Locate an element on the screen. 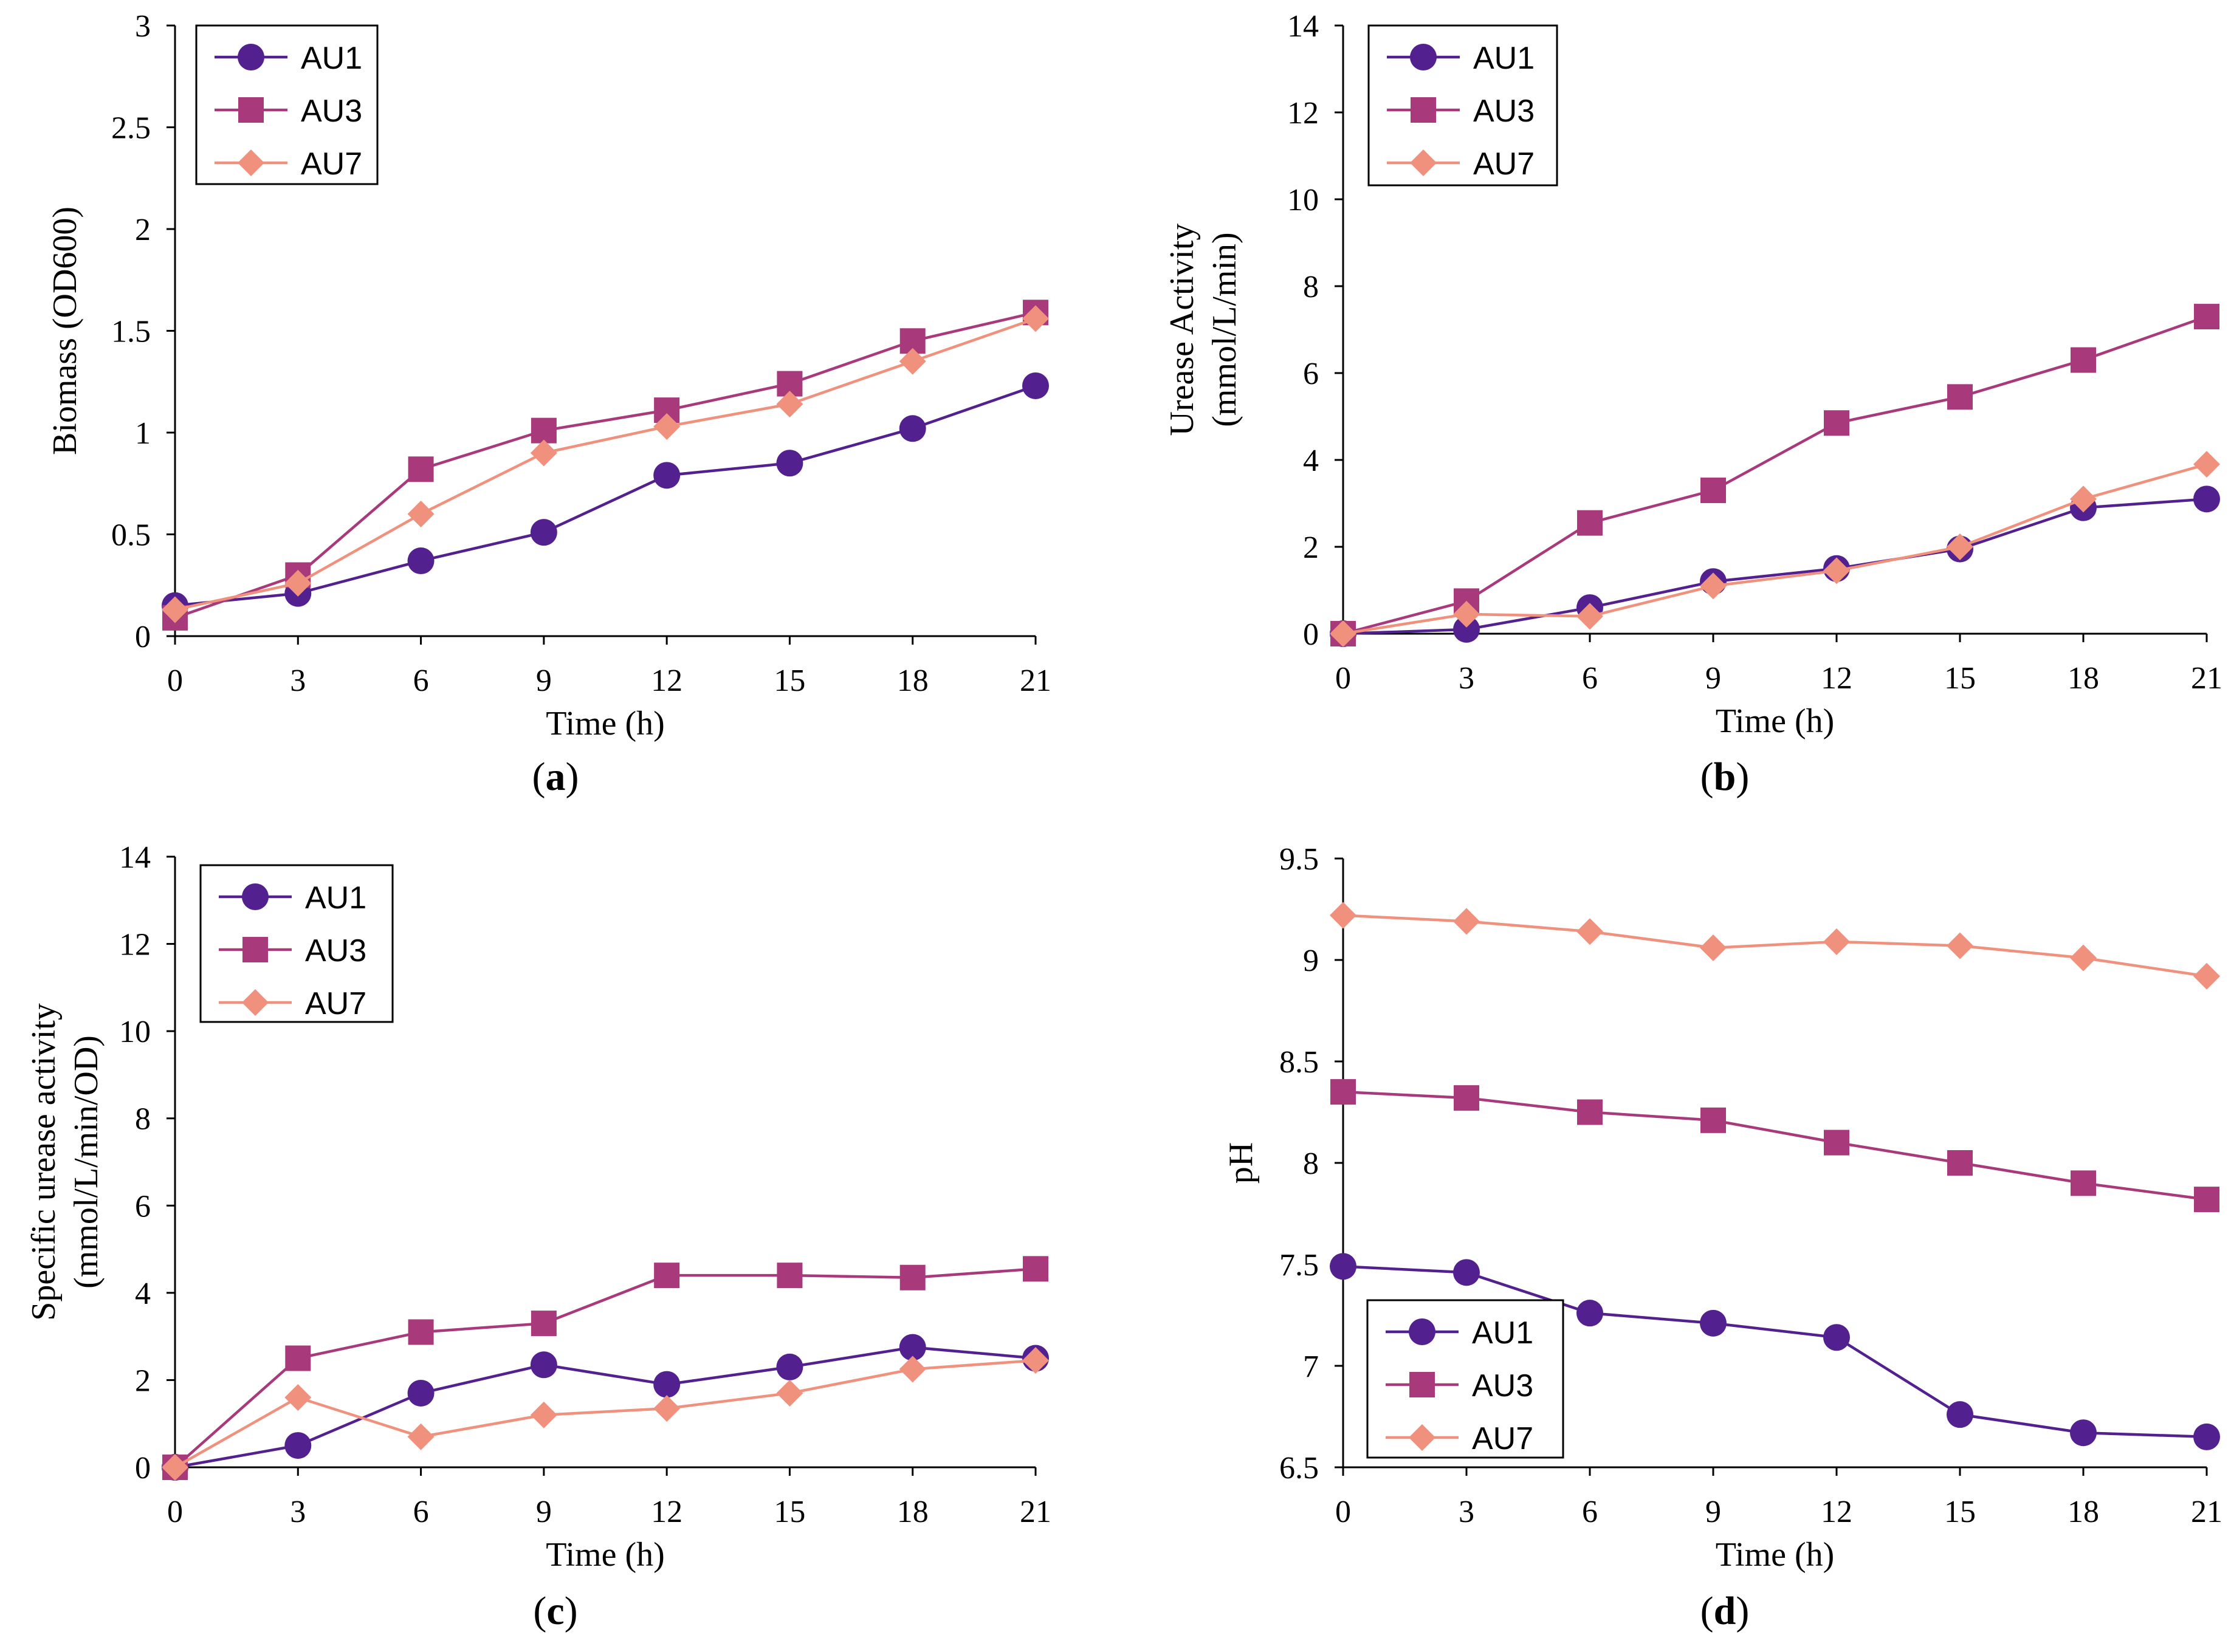  y-tick-label: 1 is located at coordinates (143, 433).